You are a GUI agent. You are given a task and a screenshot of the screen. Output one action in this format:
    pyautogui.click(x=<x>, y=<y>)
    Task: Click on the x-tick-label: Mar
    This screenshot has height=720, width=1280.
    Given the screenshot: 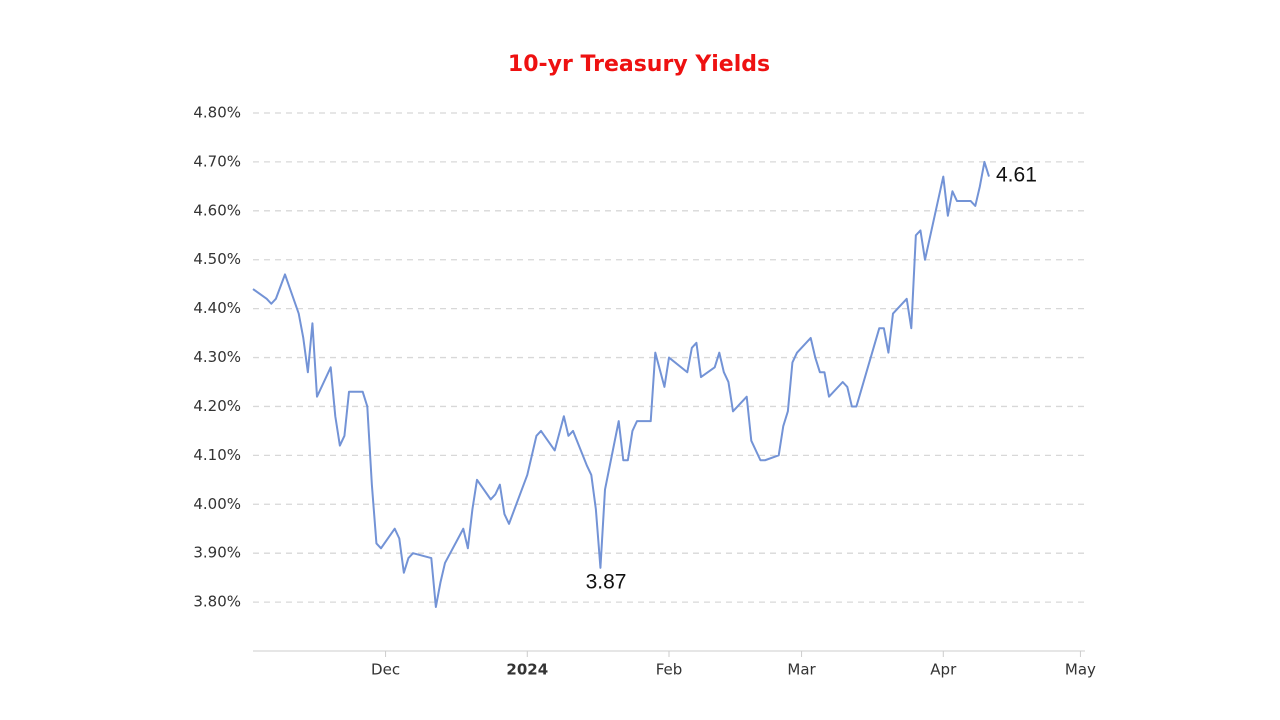 What is the action you would take?
    pyautogui.click(x=801, y=670)
    